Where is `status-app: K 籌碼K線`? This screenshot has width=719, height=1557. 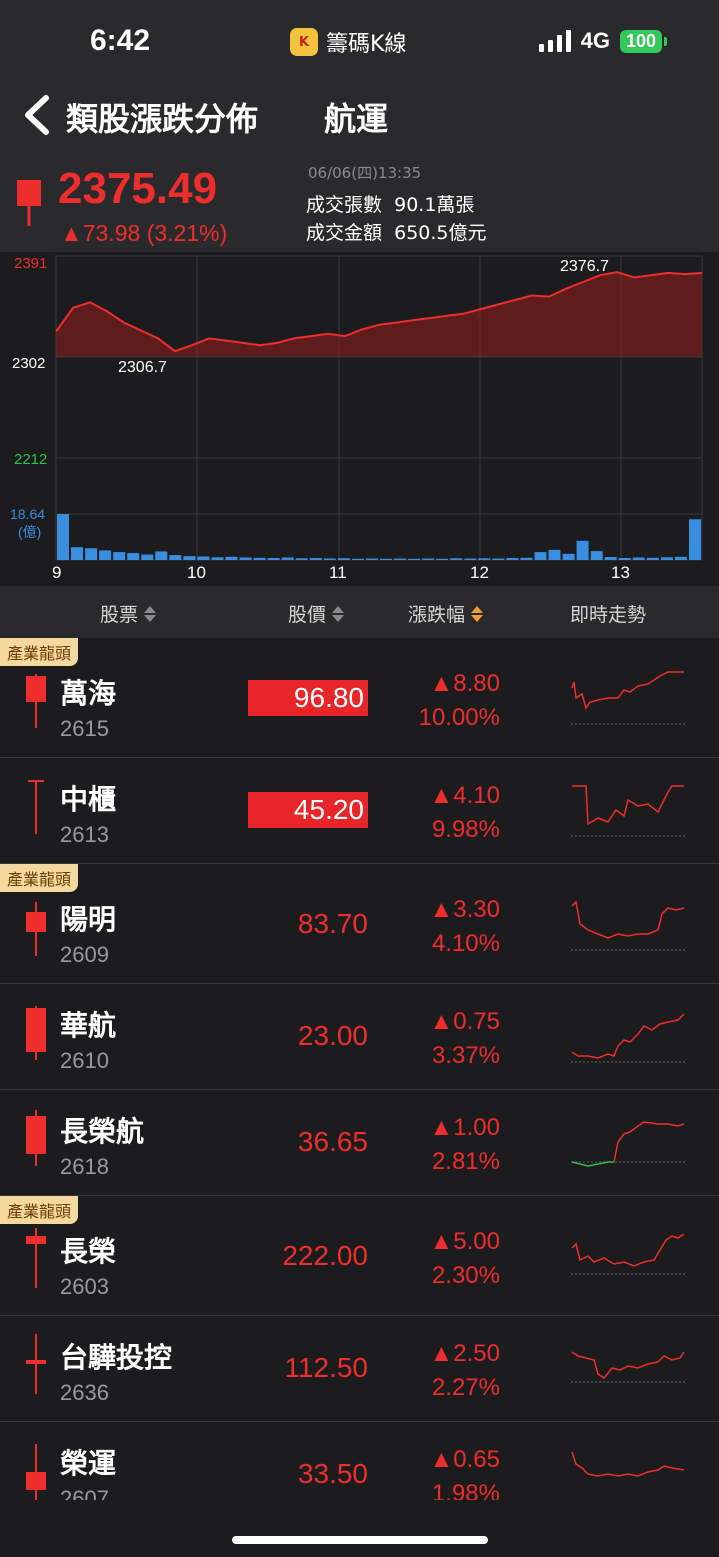
status-app: K 籌碼K線 is located at coordinates (348, 42).